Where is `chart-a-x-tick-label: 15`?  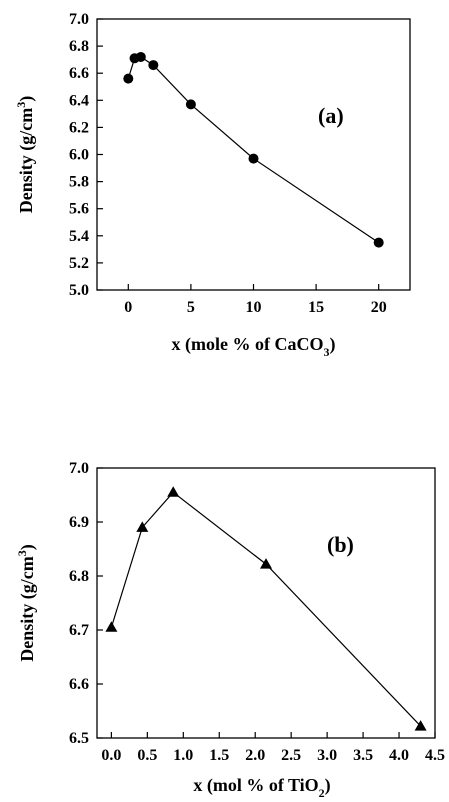 chart-a-x-tick-label: 15 is located at coordinates (316, 307).